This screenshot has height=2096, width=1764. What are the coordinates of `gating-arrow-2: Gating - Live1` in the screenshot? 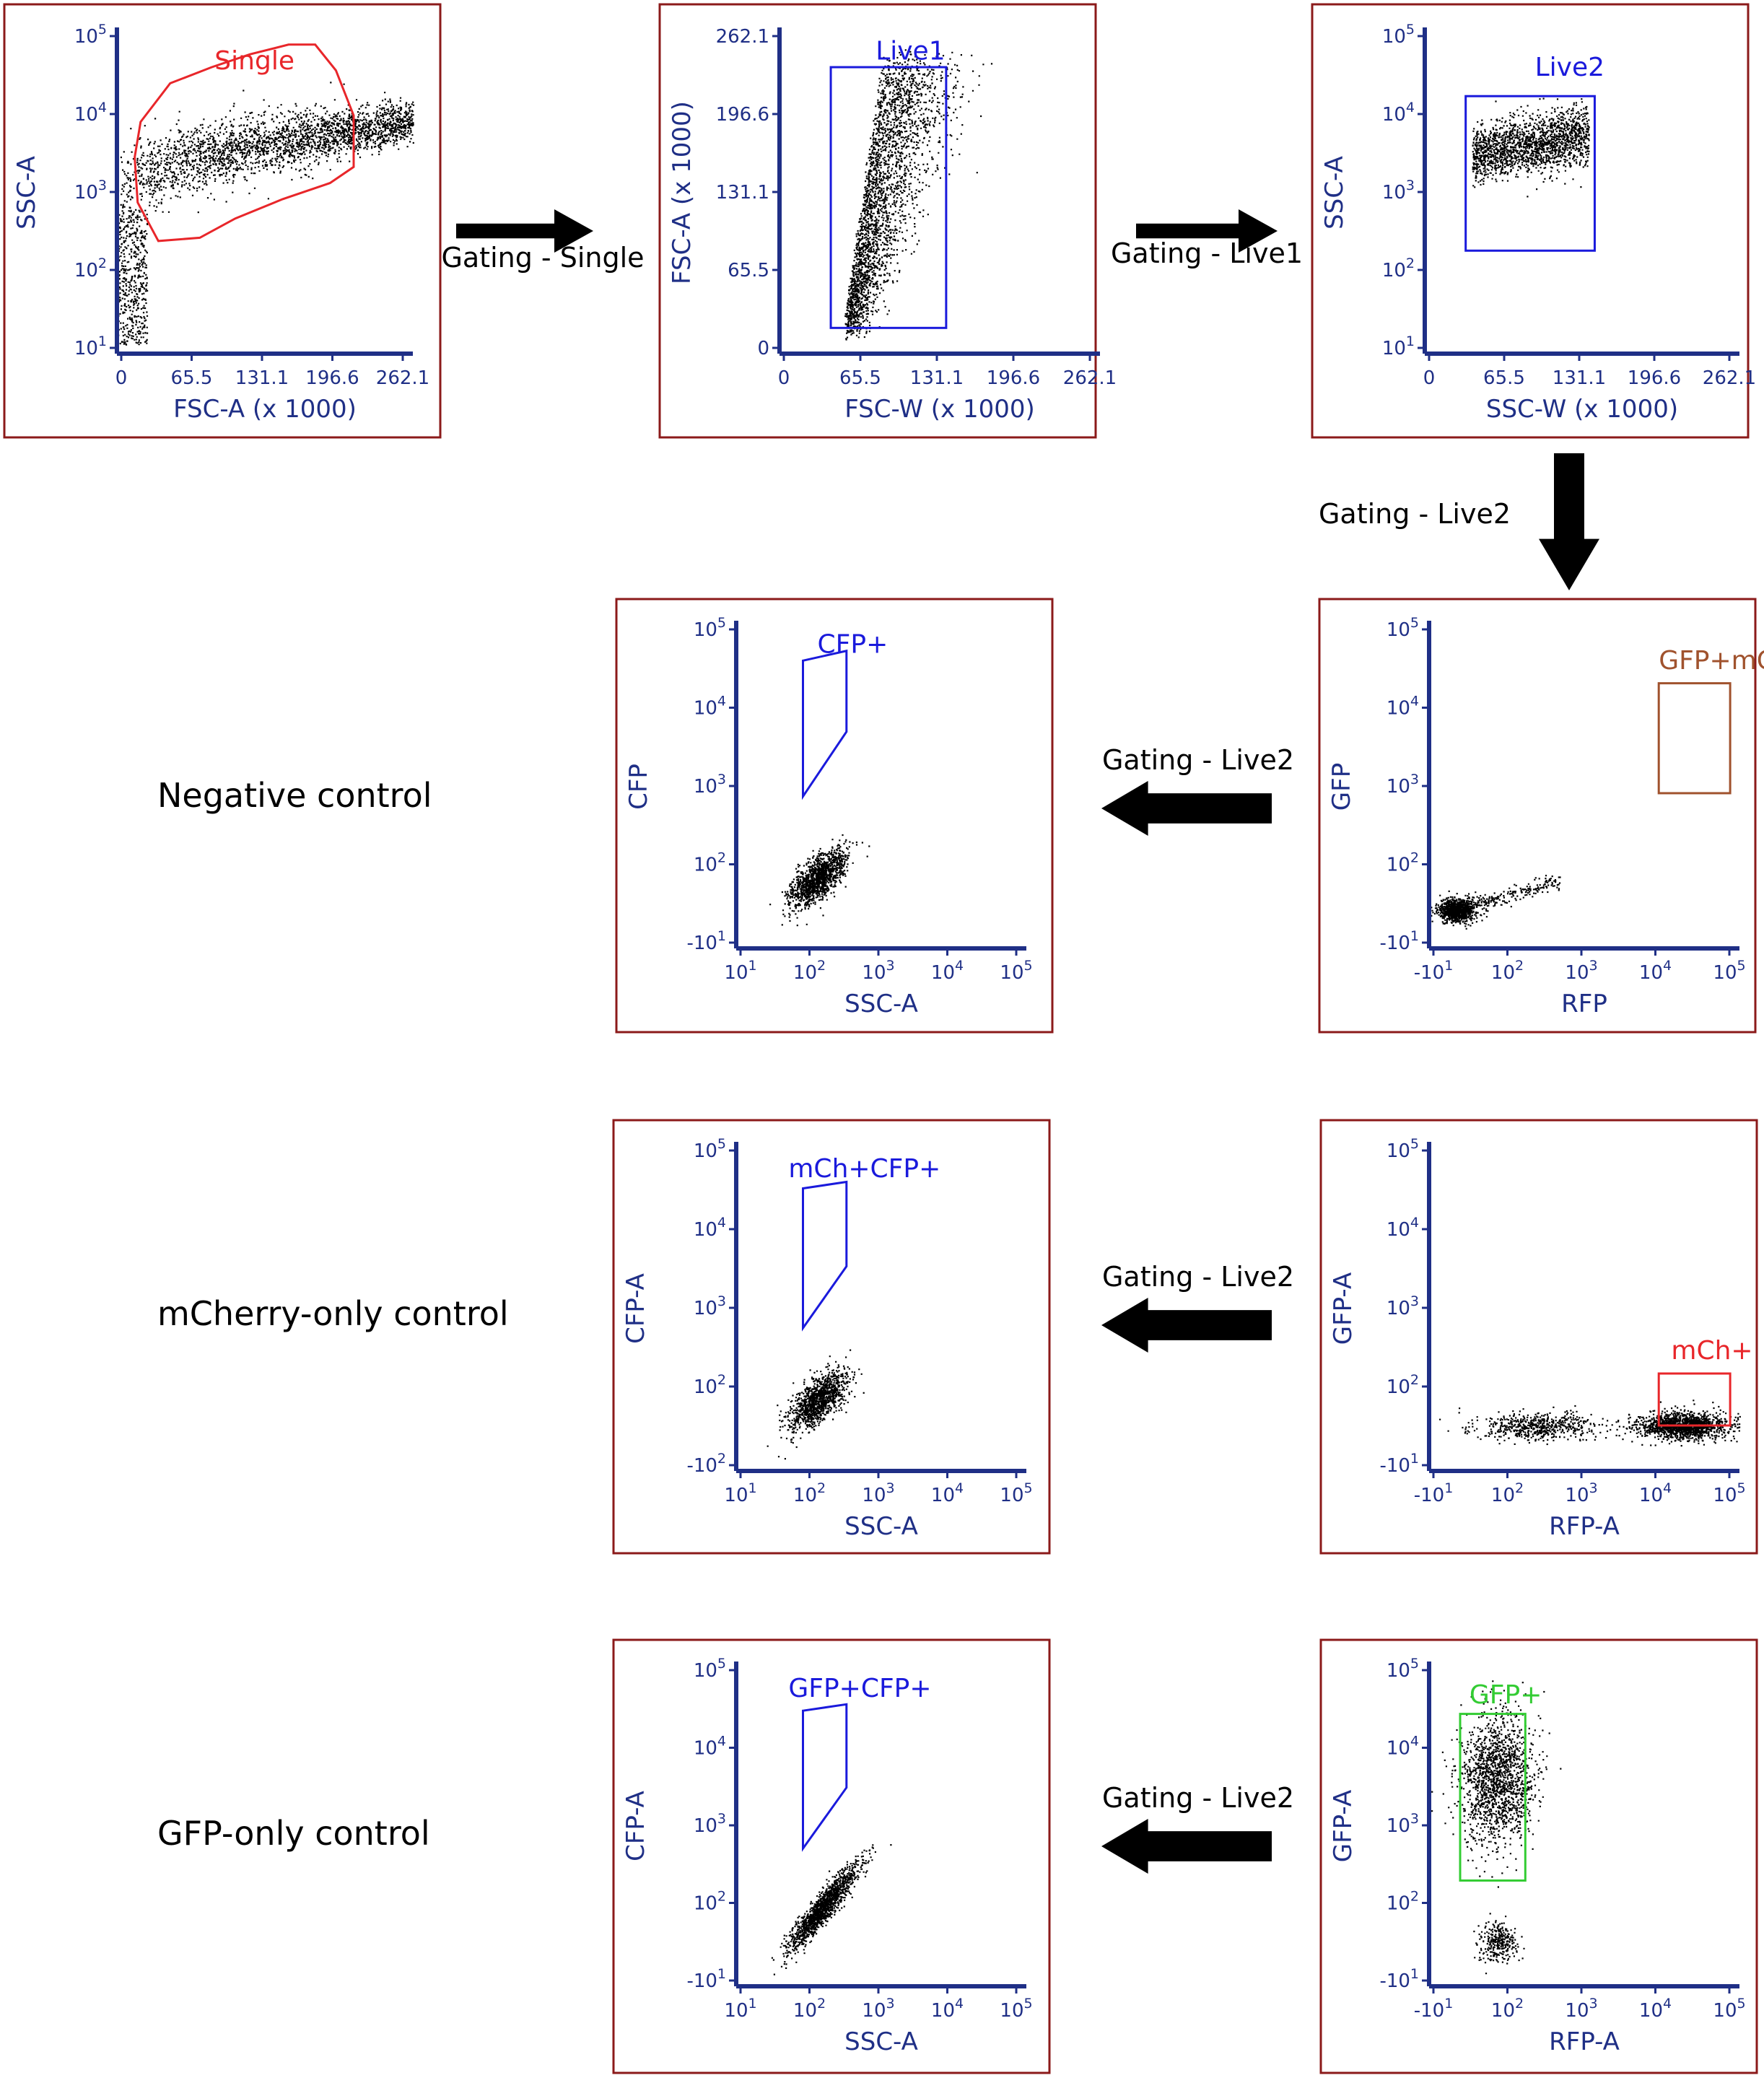 It's located at (1207, 239).